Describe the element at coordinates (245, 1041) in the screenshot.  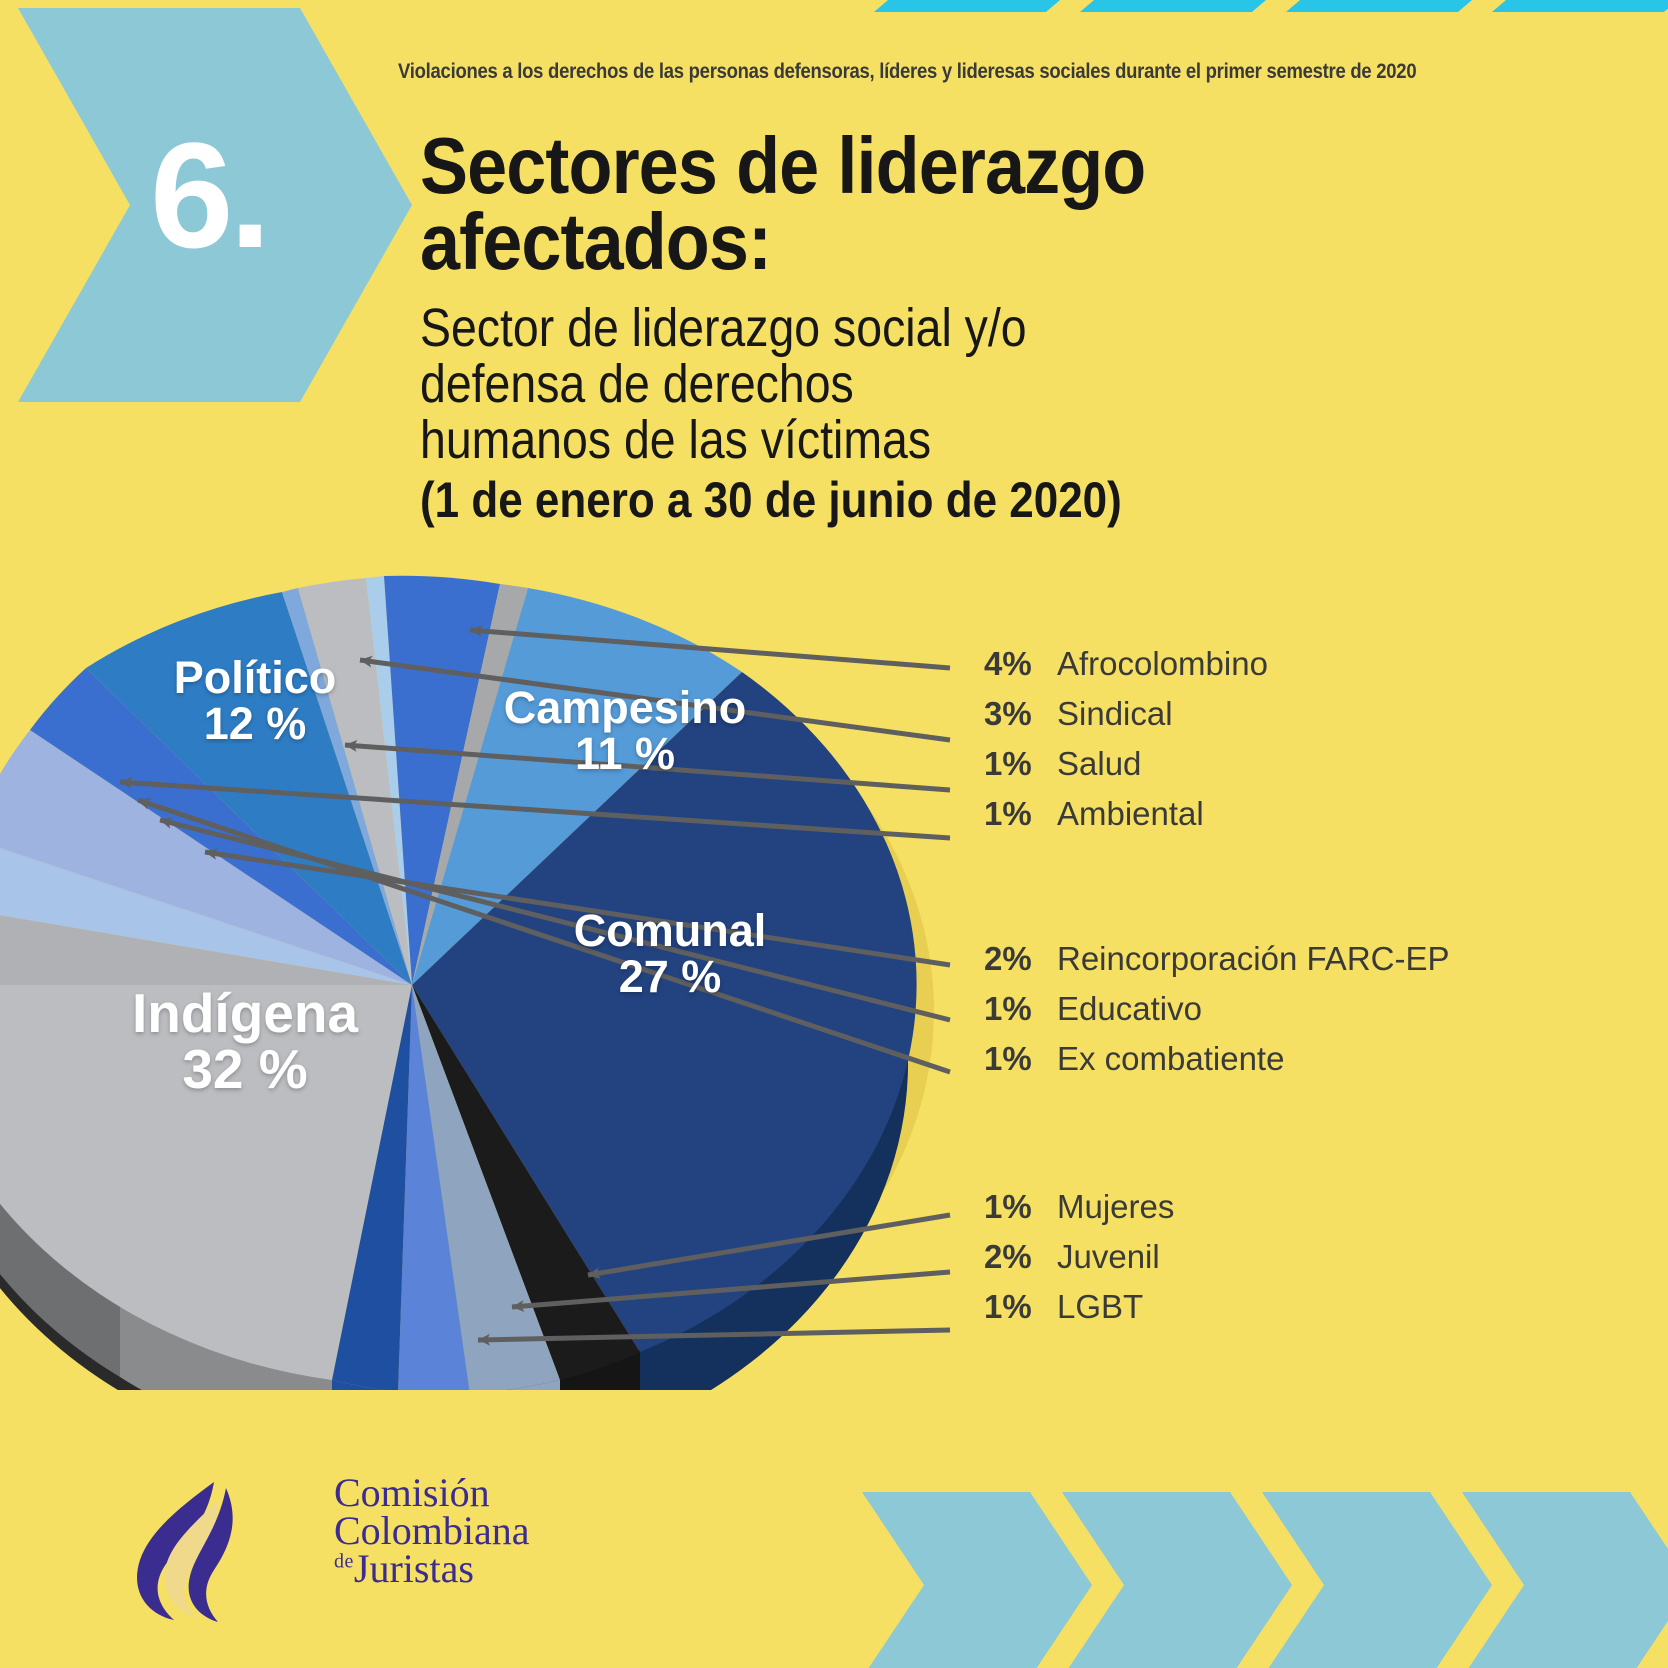
I see `pie-label-indigena: Indígena 32 %` at that location.